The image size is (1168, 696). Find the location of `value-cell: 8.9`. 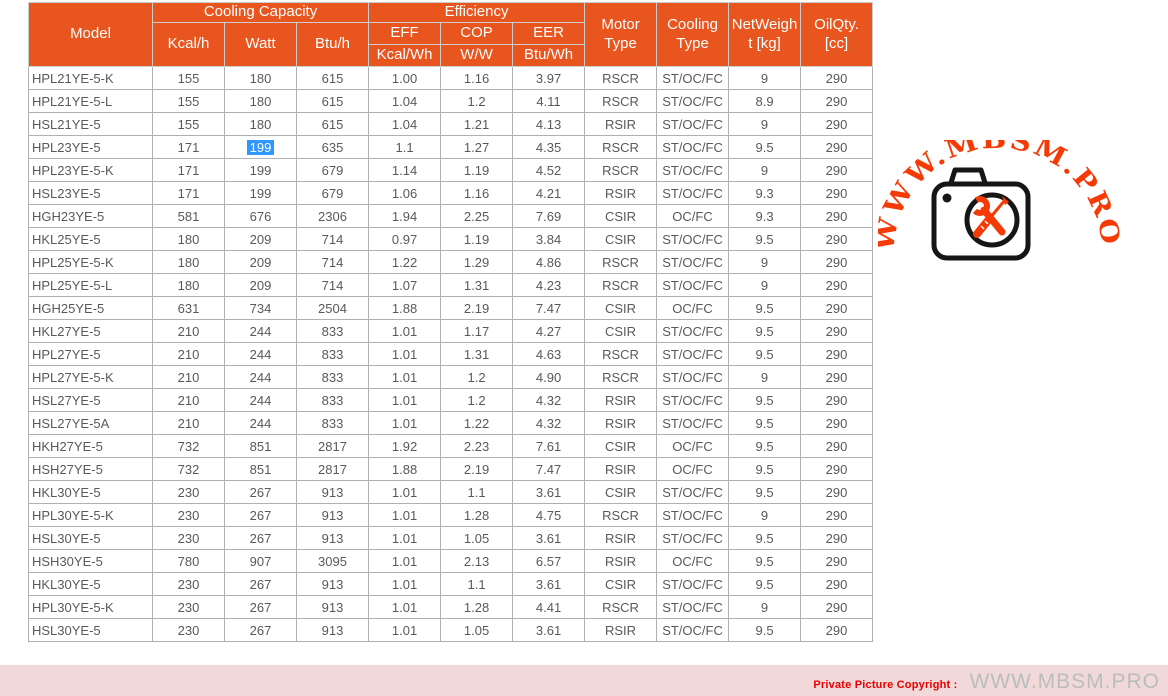

value-cell: 8.9 is located at coordinates (765, 101).